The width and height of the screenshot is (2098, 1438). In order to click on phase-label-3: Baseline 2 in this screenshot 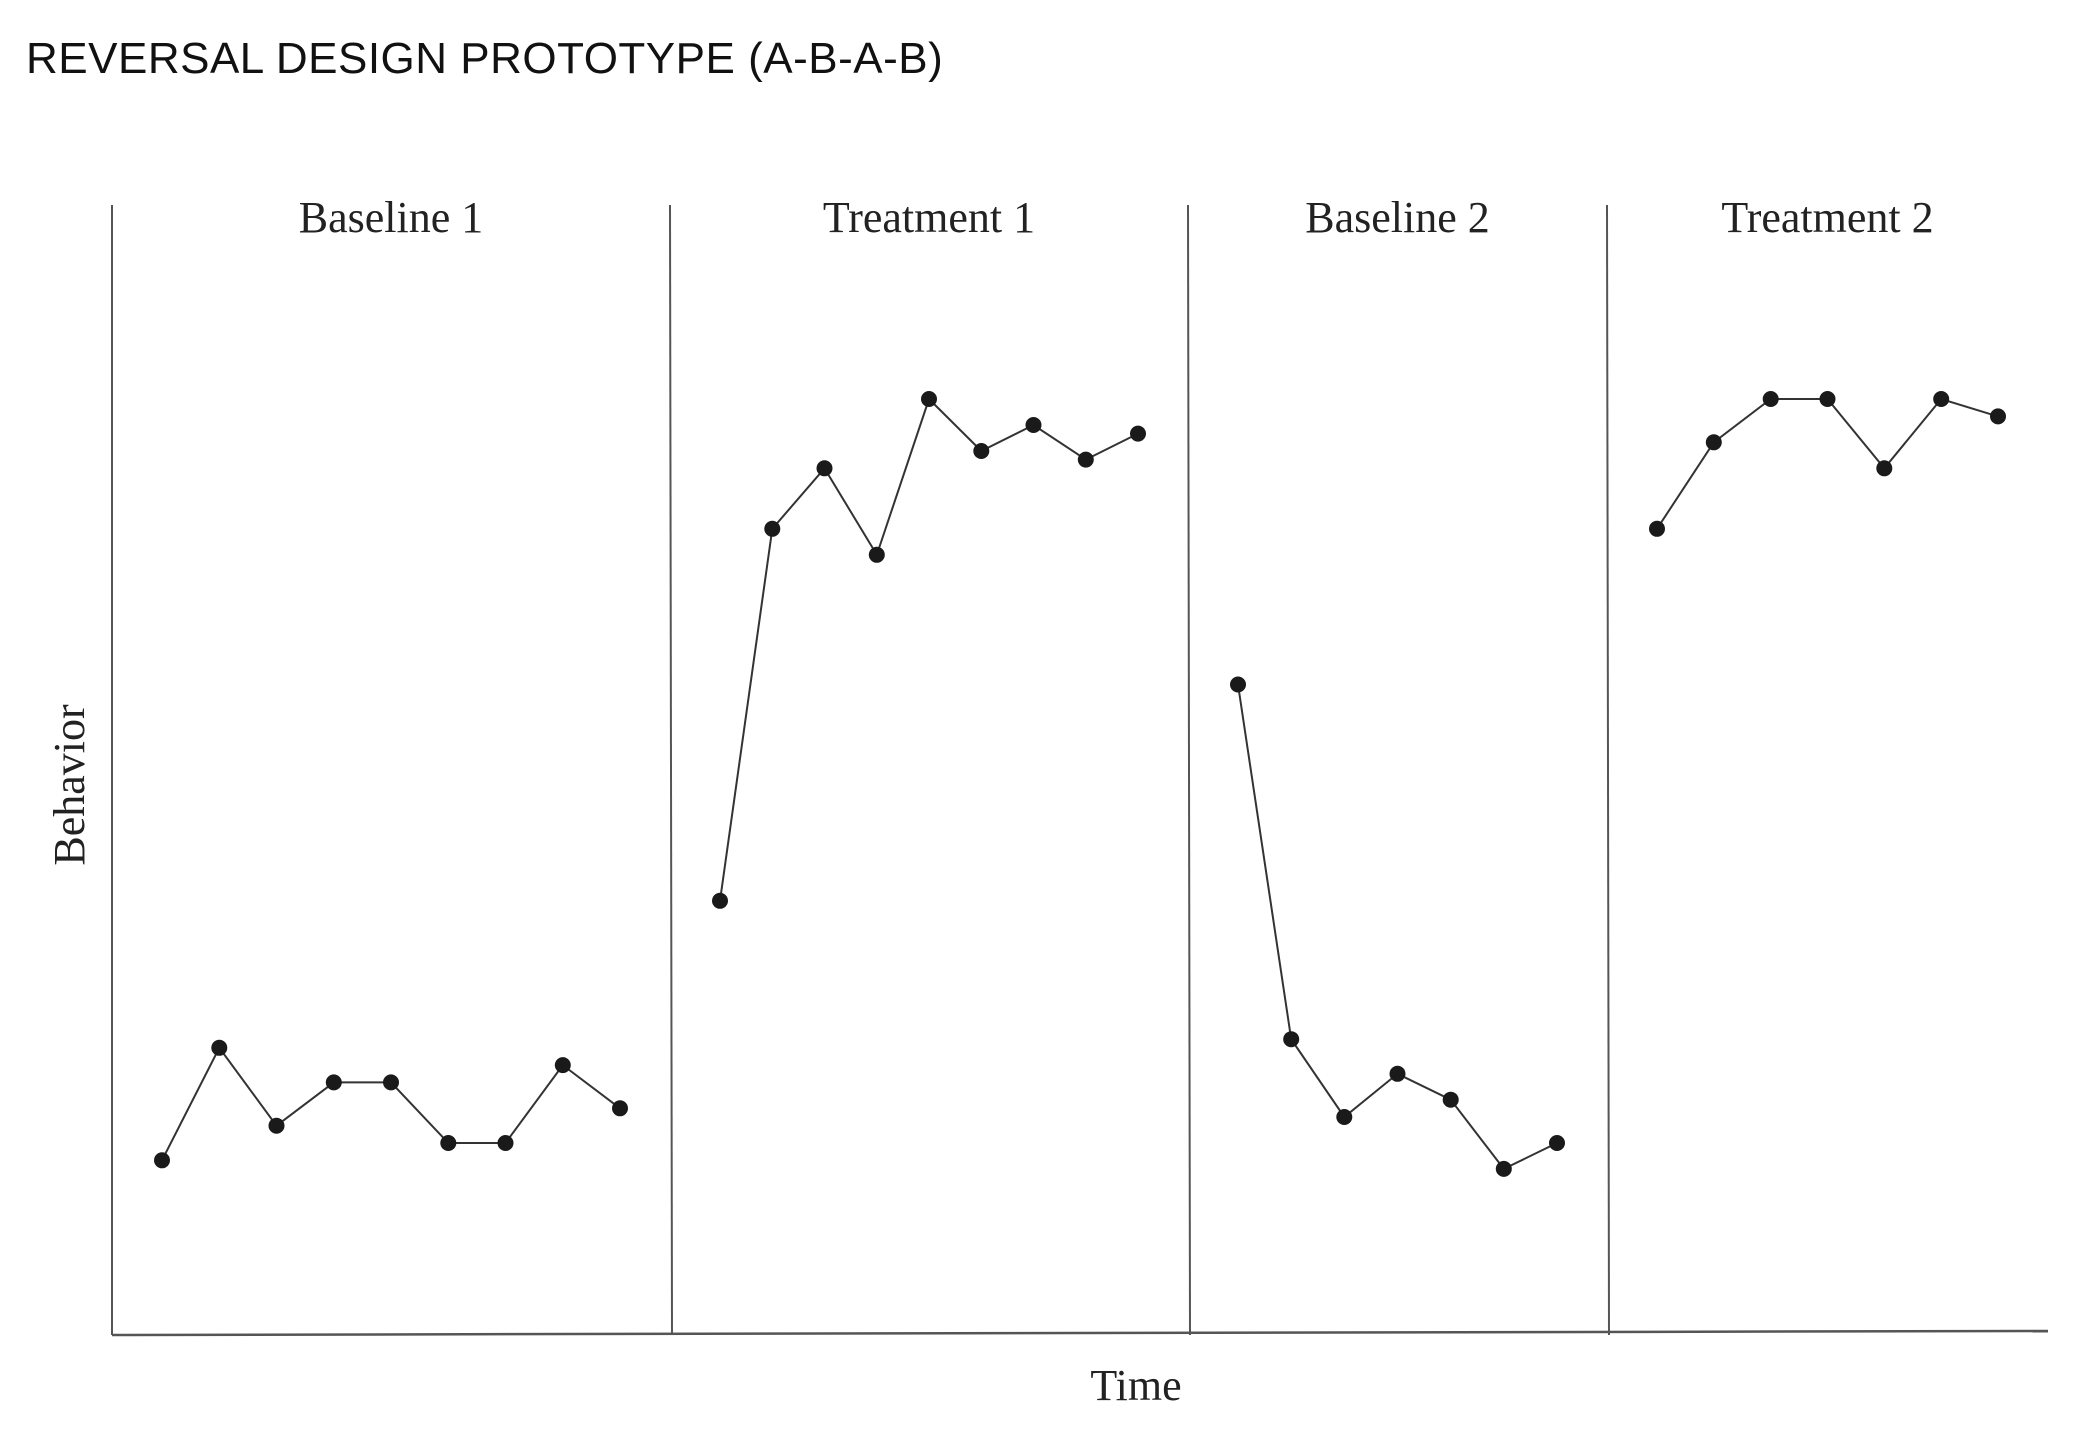, I will do `click(1397, 217)`.